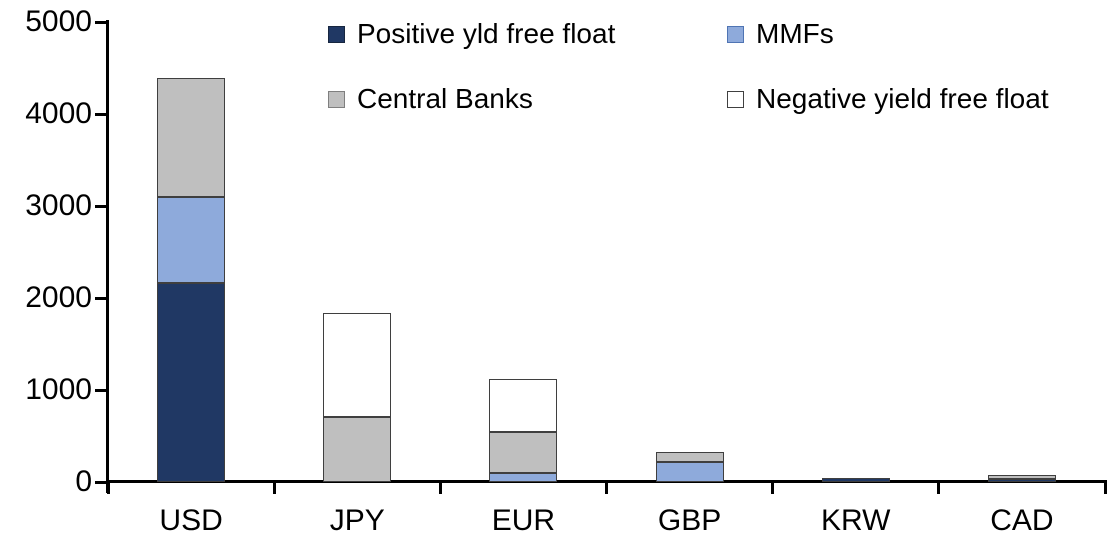 This screenshot has width=1109, height=556. I want to click on x-category-label: CAD, so click(1022, 520).